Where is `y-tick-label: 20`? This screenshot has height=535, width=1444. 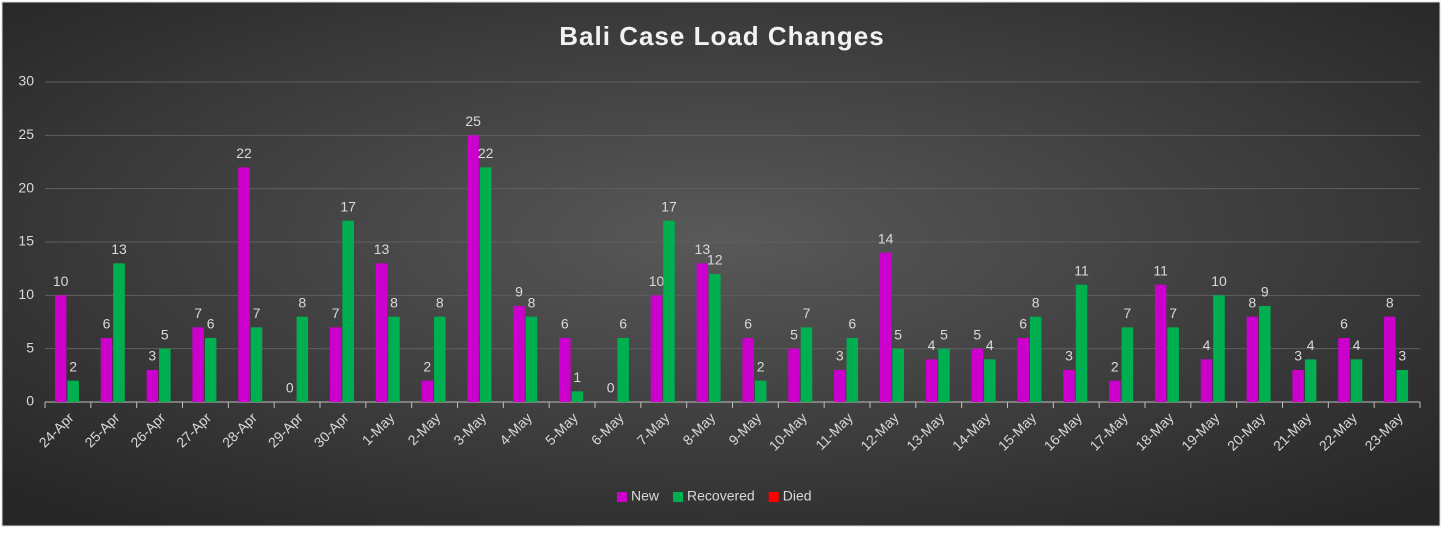
y-tick-label: 20 is located at coordinates (26, 187).